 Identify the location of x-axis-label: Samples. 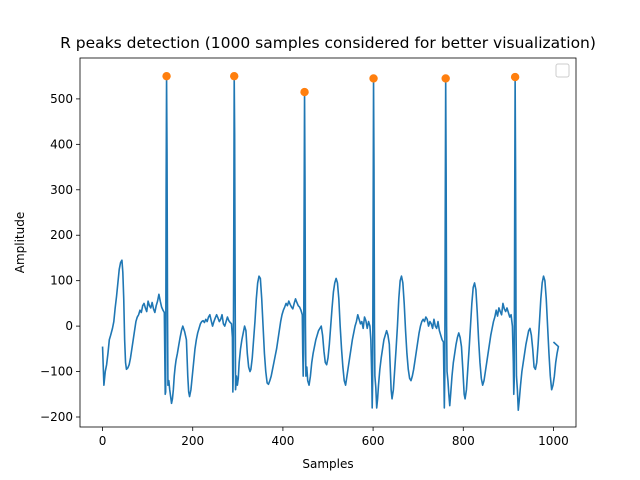
(327, 464).